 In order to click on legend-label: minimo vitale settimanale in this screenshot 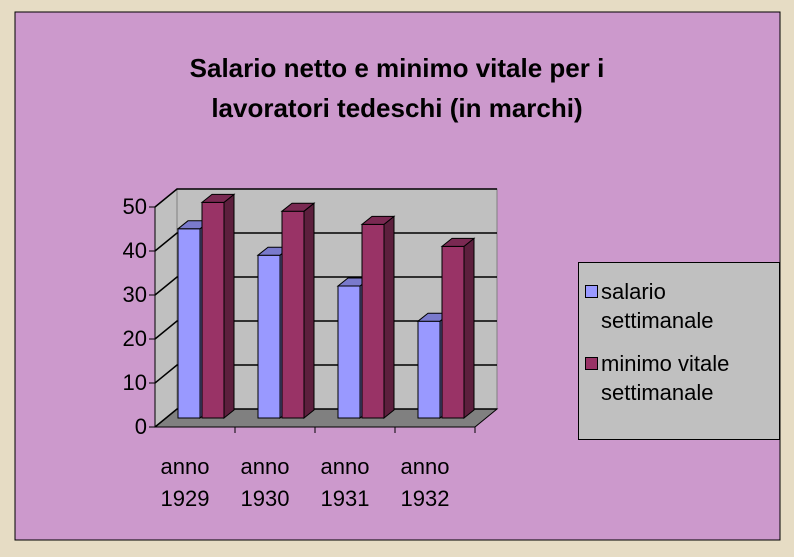, I will do `click(665, 378)`.